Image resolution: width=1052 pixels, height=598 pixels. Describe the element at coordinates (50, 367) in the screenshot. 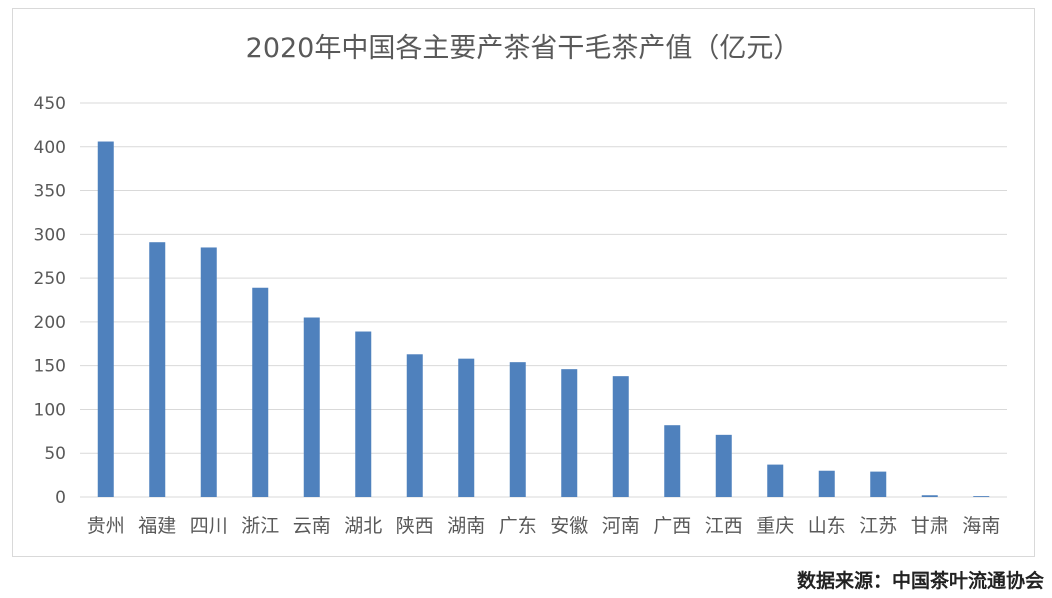

I see `y-tick-label: 150` at that location.